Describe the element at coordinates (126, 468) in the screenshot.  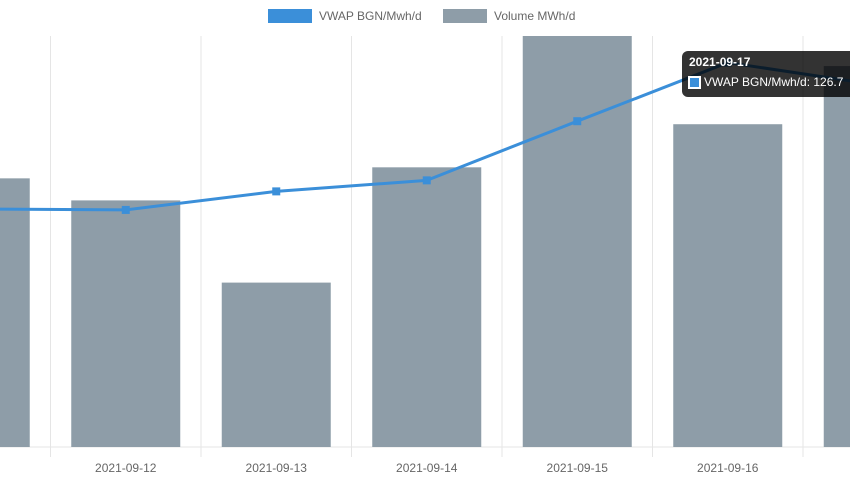
I see `x-tick-label: 2021-09-12` at that location.